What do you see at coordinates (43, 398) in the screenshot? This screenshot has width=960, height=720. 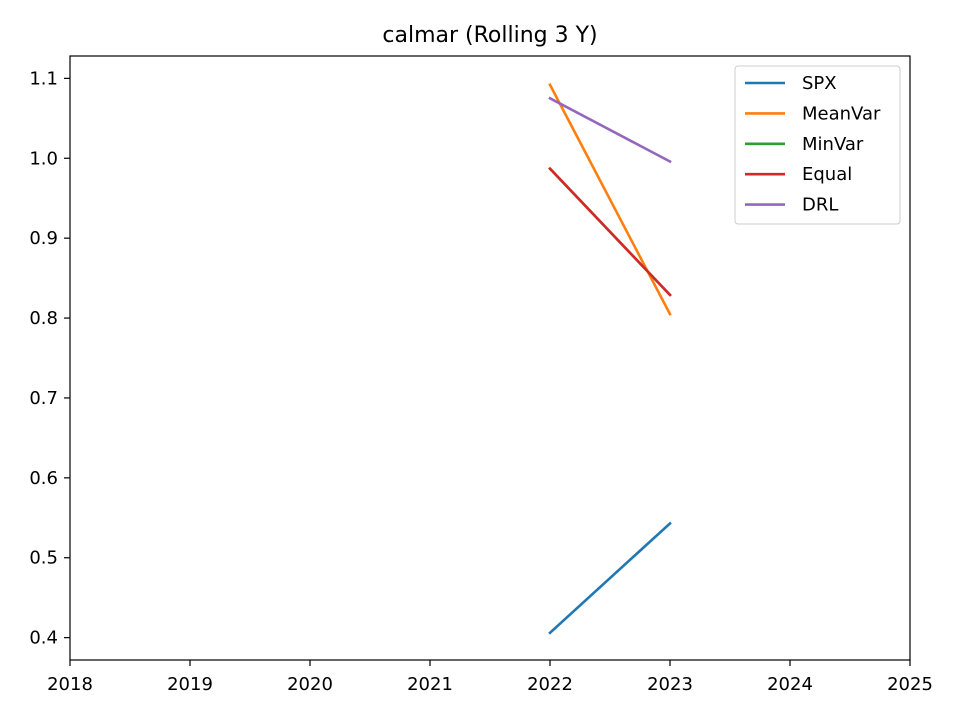 I see `y-tick-label: 0.7` at bounding box center [43, 398].